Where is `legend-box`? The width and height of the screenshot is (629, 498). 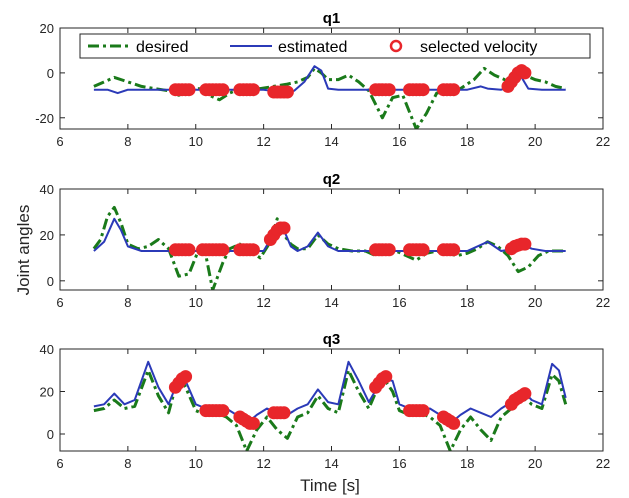 legend-box is located at coordinates (335, 46).